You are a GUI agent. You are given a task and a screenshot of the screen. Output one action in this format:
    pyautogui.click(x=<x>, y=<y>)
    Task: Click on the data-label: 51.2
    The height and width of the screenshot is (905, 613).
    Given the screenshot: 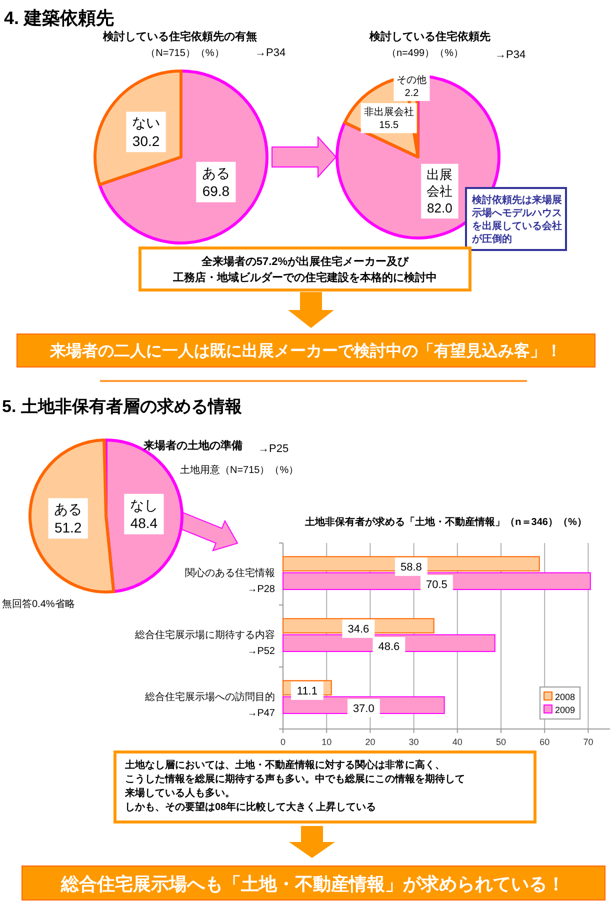 What is the action you would take?
    pyautogui.click(x=68, y=527)
    